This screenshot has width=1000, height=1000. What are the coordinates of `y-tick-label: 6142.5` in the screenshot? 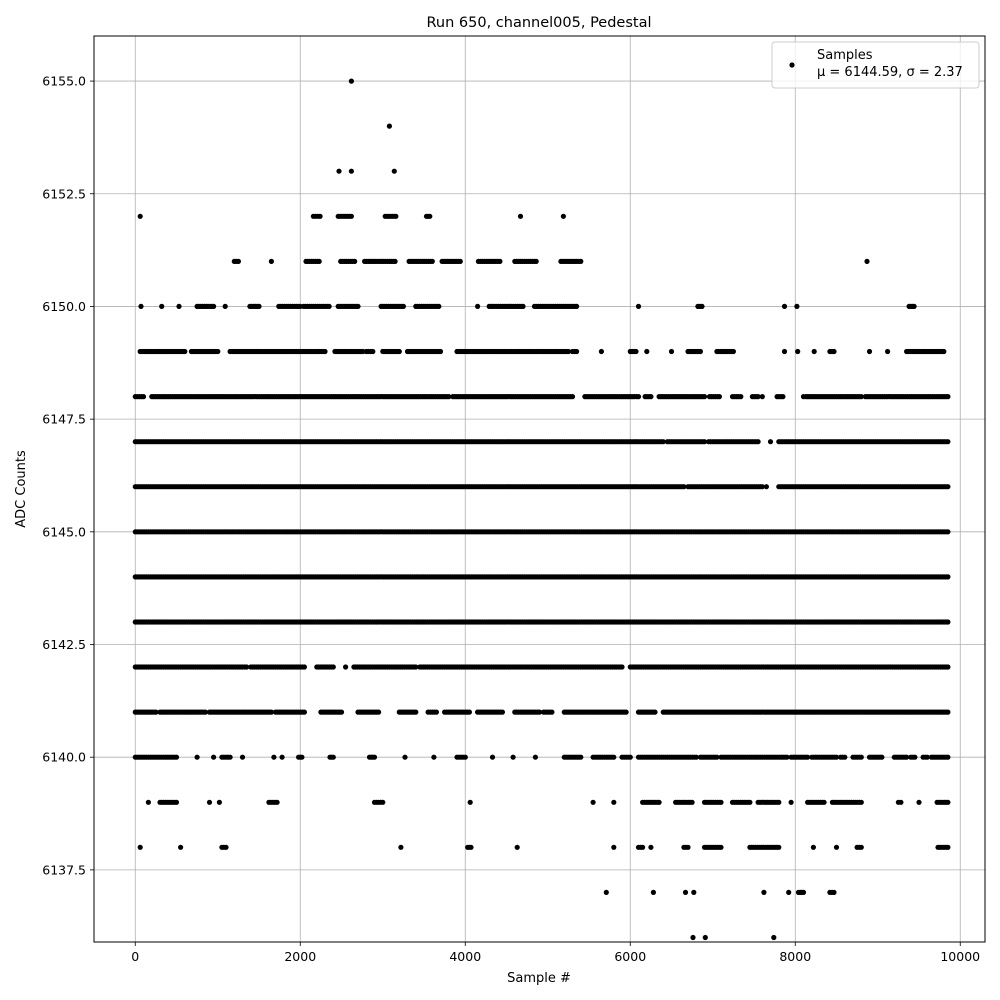 It's located at (64, 644).